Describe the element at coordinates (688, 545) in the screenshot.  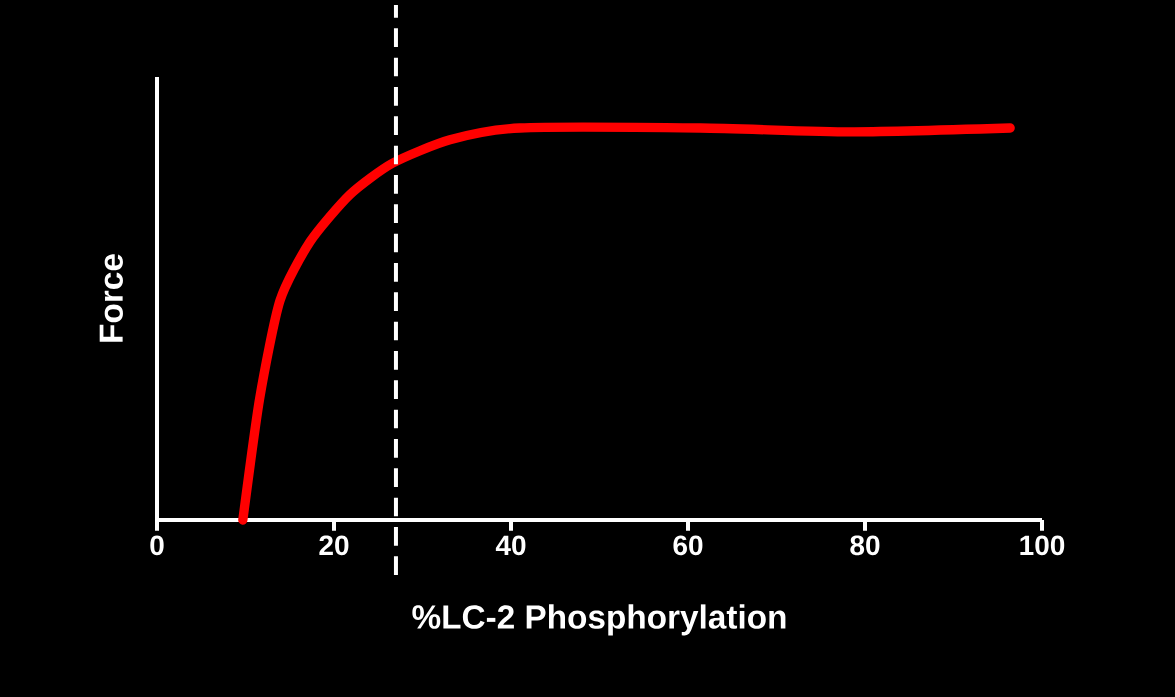
I see `x-tick-label: 60` at that location.